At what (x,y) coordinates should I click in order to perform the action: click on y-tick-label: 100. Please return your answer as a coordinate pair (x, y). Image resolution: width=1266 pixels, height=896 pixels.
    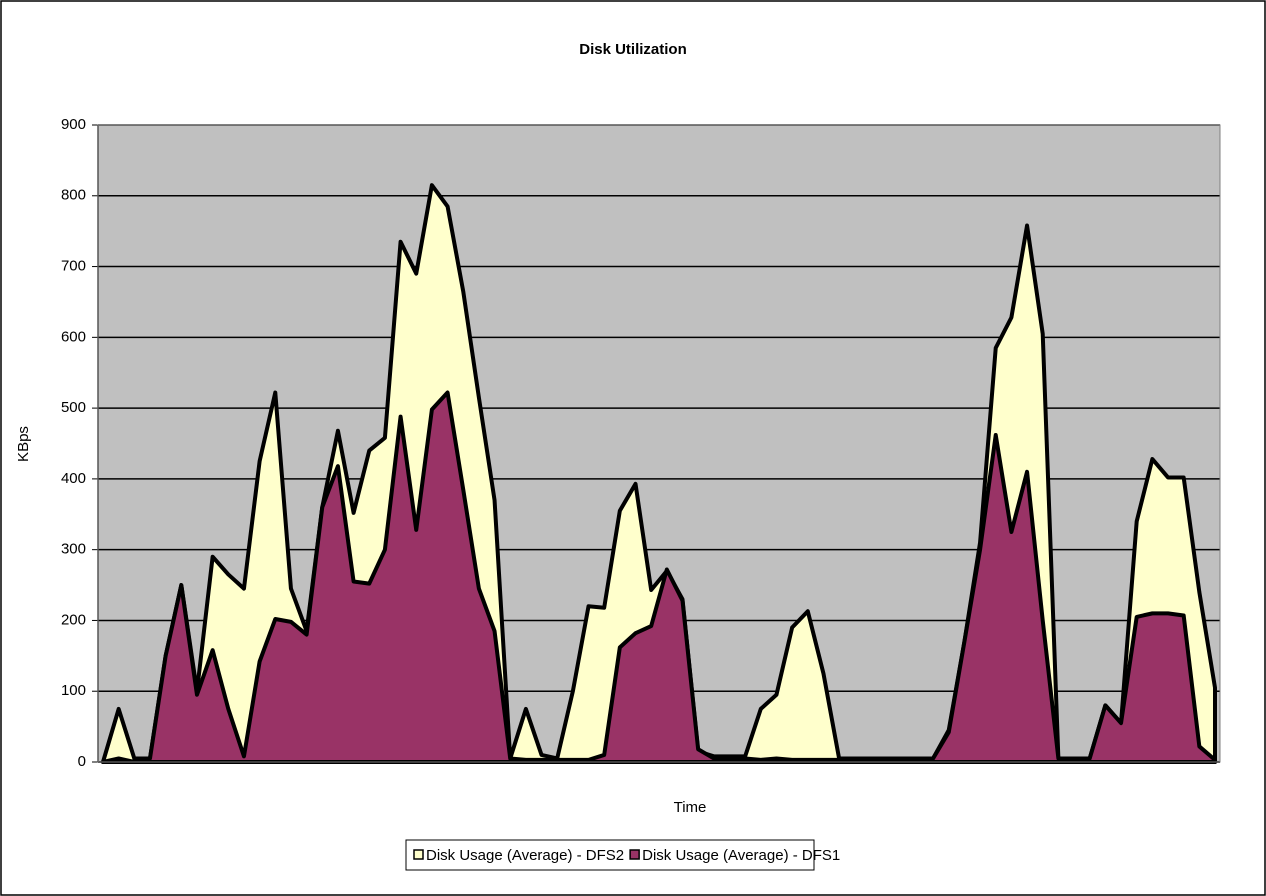
    Looking at the image, I should click on (73, 690).